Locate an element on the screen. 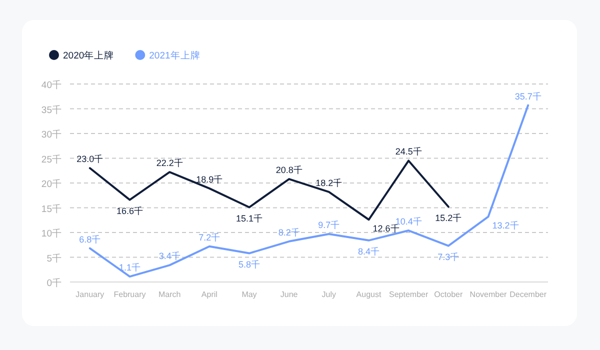  data-label: 7.2千 is located at coordinates (209, 237).